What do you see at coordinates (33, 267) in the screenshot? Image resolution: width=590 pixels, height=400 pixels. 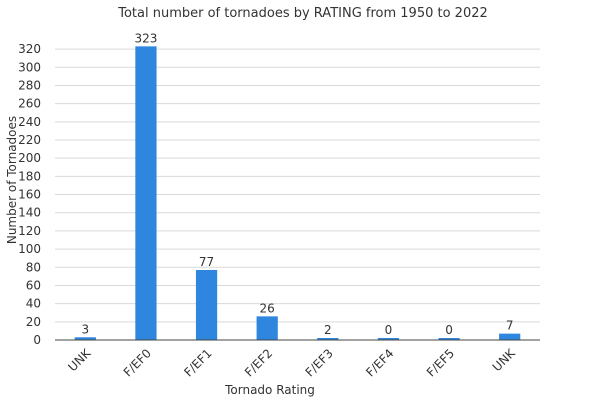 I see `y-tick-label: 80` at bounding box center [33, 267].